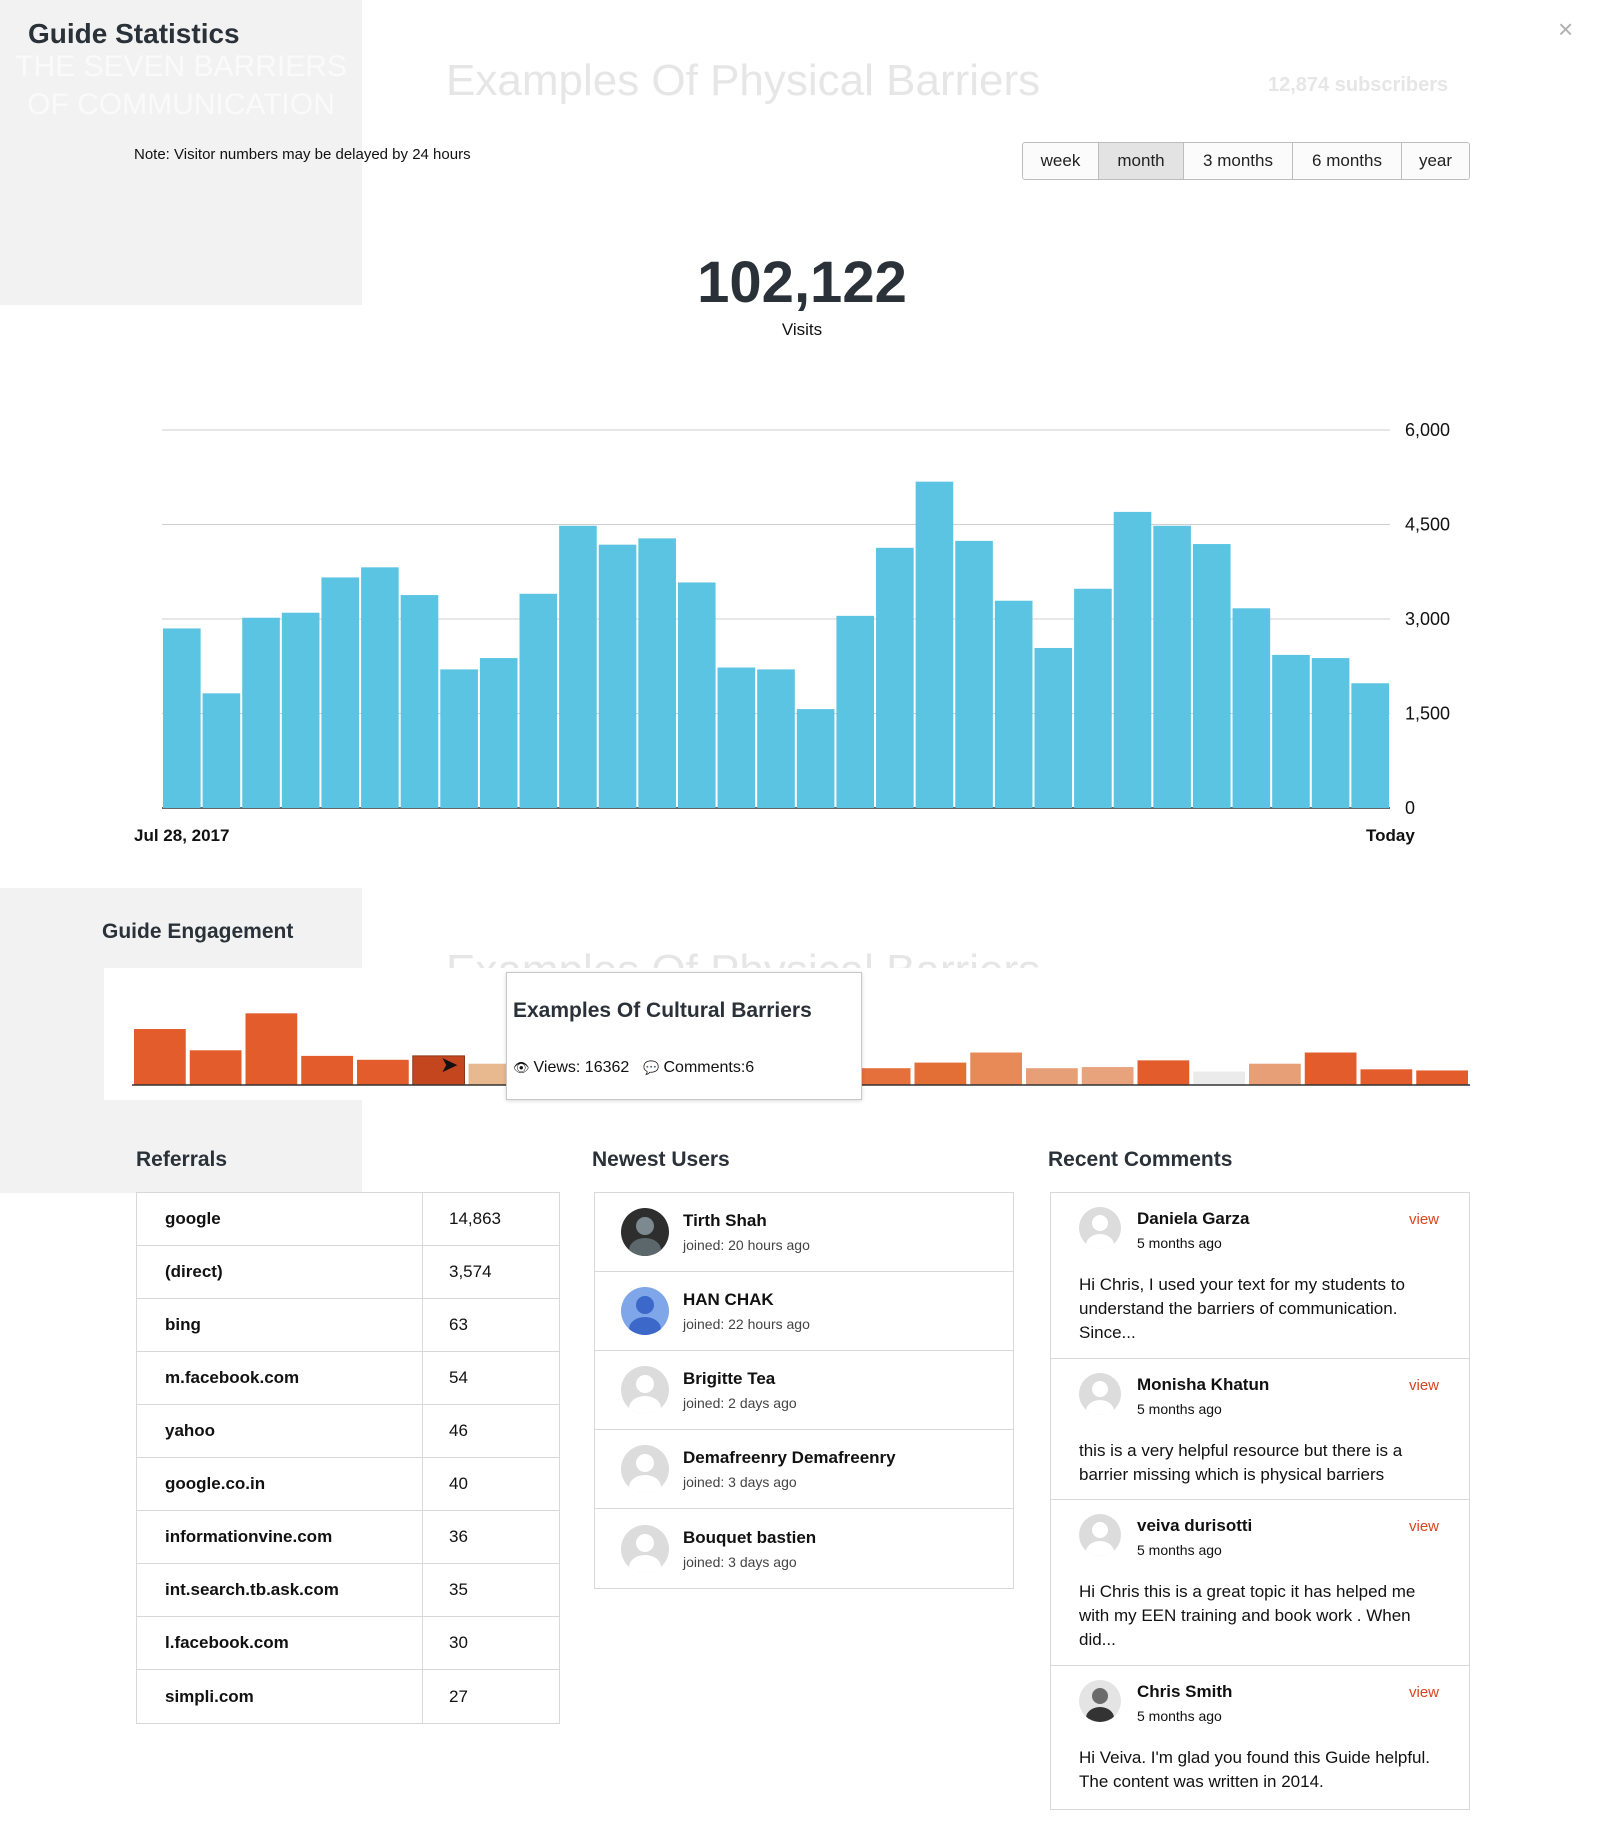  What do you see at coordinates (1061, 161) in the screenshot?
I see `range-week-button: week` at bounding box center [1061, 161].